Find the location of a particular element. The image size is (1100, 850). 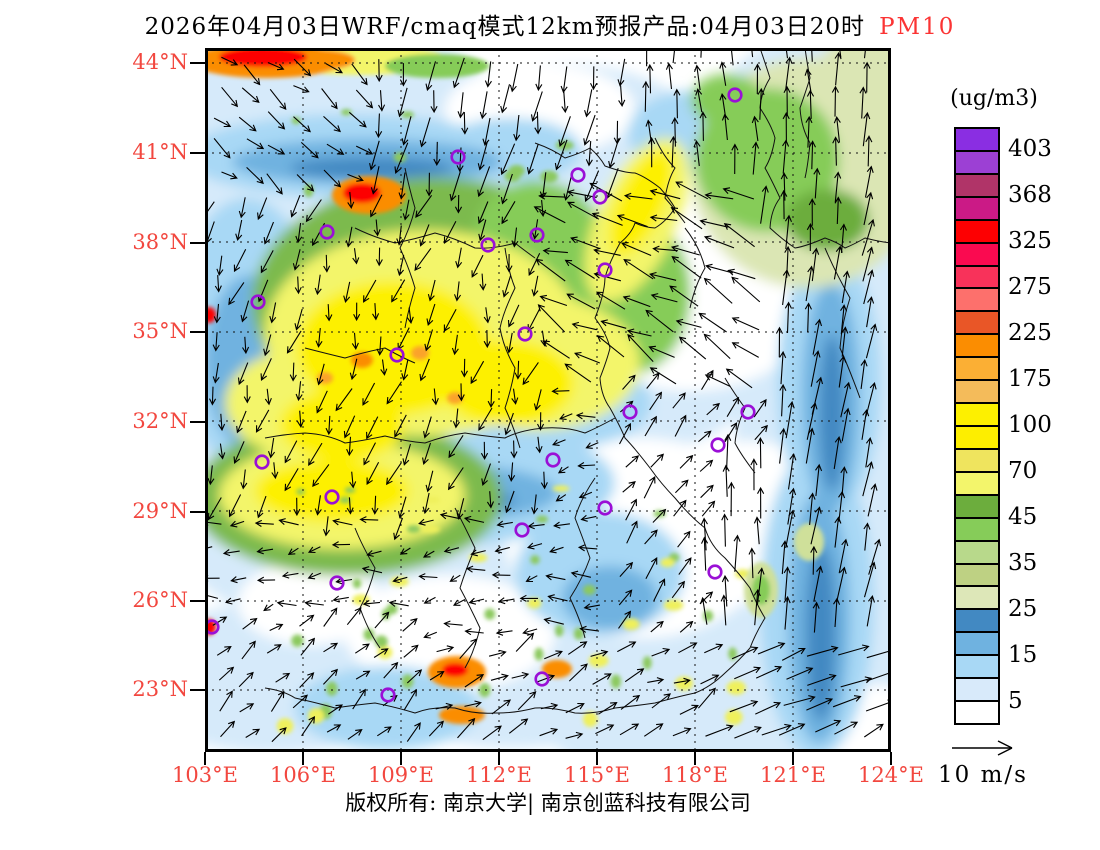

colorbar is located at coordinates (977, 426).